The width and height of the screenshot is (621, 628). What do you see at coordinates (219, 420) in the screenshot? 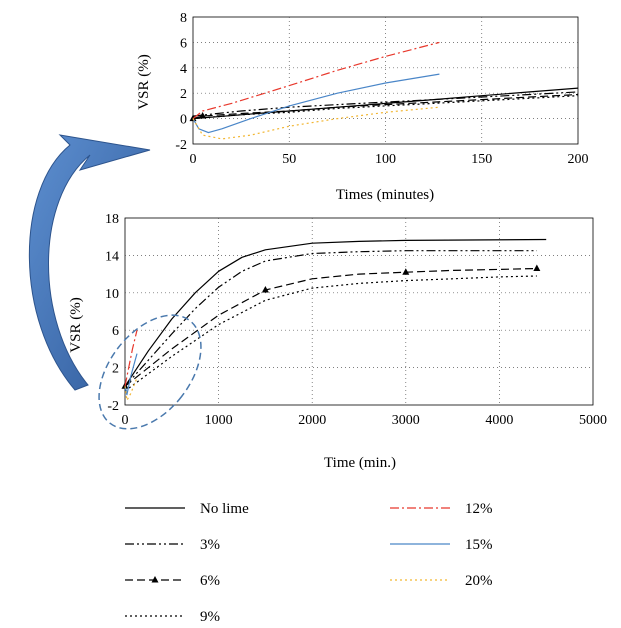
I see `bottom-x-tick-label: 1000` at bounding box center [219, 420].